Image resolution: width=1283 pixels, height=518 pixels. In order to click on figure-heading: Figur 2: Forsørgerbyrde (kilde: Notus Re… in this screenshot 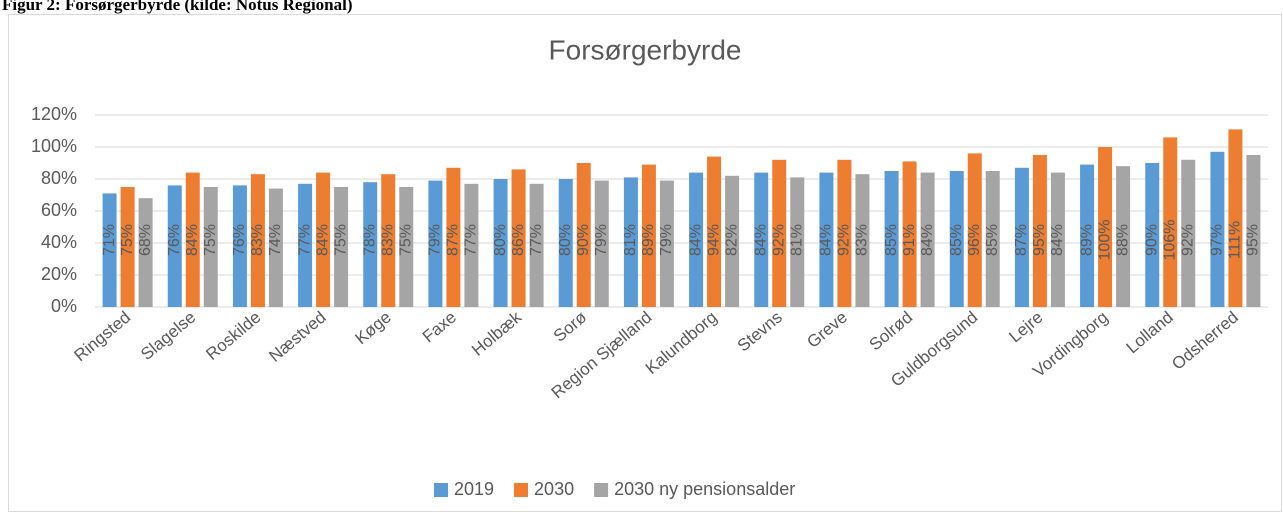, I will do `click(177, 7)`.